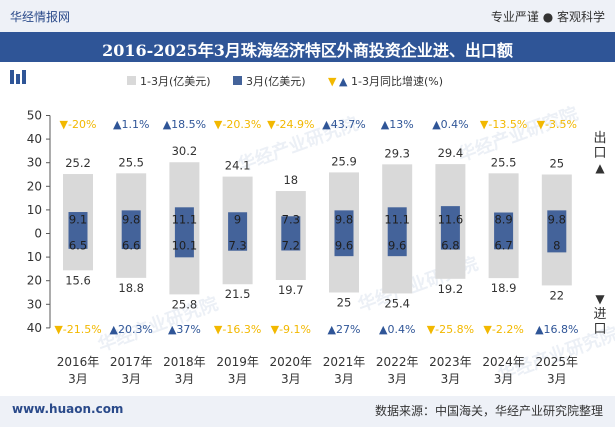 This screenshot has width=615, height=427. I want to click on data-source: 数据来源：中国海关，华经产业研究院整理, so click(488, 411).